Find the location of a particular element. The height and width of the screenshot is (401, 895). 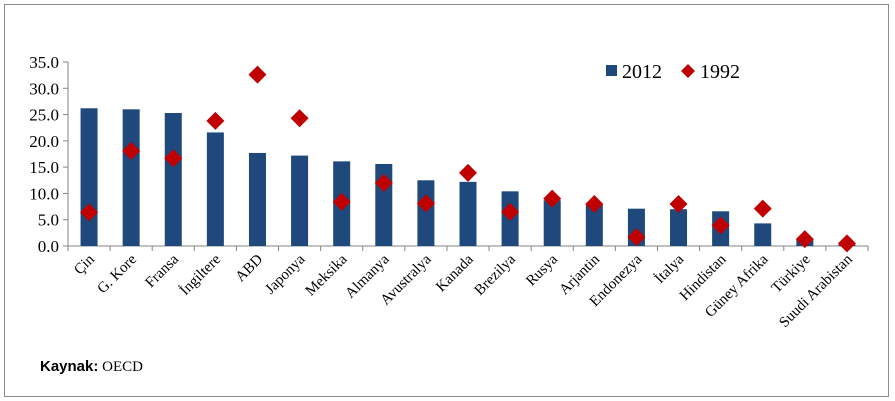

category-label: Rusya is located at coordinates (542, 270).